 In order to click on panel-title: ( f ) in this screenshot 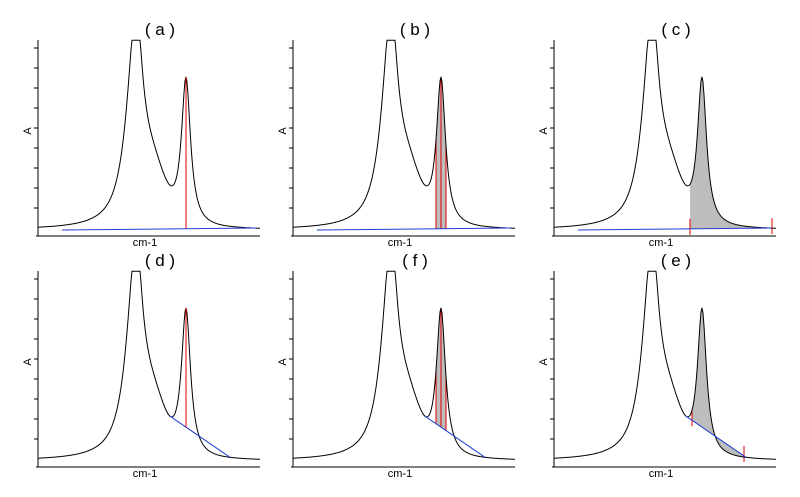, I will do `click(415, 260)`.